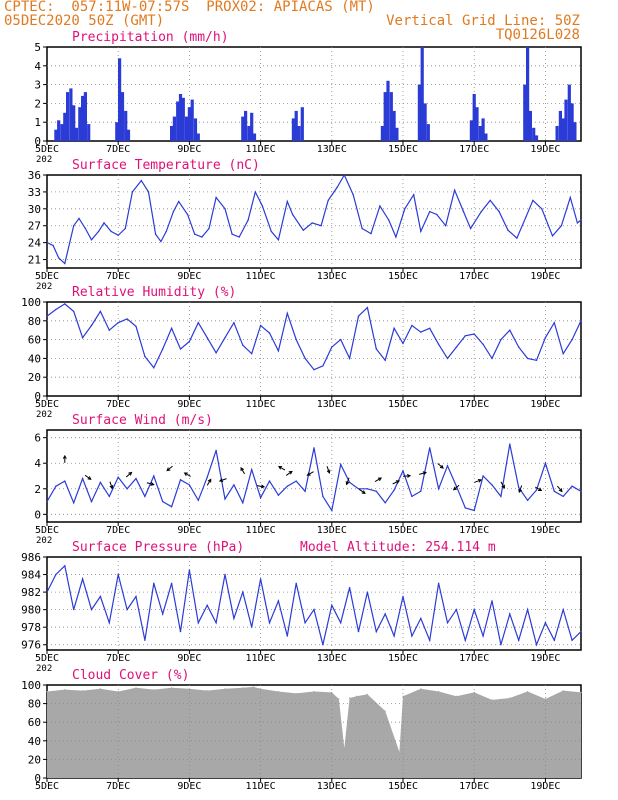 This screenshot has height=800, width=618. What do you see at coordinates (261, 658) in the screenshot?
I see `x-tick-label: 11DEC` at bounding box center [261, 658].